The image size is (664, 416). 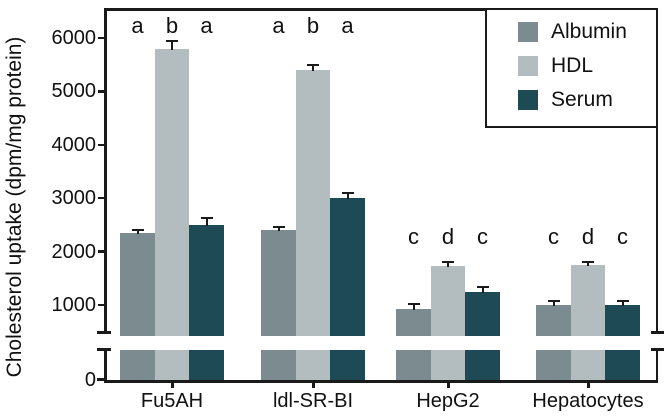 What do you see at coordinates (657, 349) in the screenshot?
I see `right-axis-break-tick-lower` at bounding box center [657, 349].